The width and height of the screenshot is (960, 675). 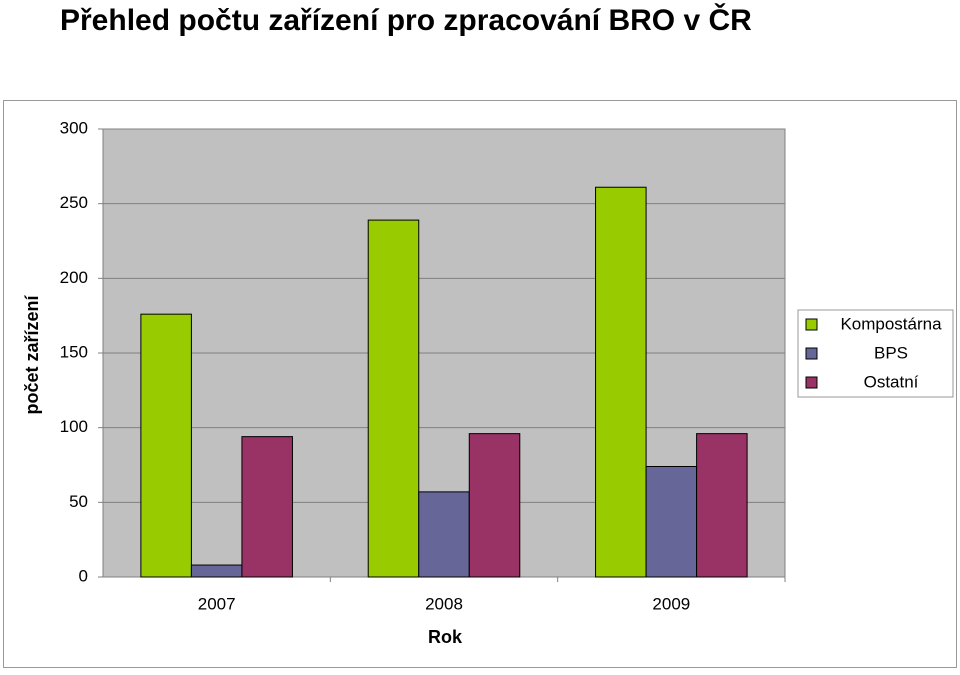 I want to click on x-axis-title: Rok, so click(x=445, y=637).